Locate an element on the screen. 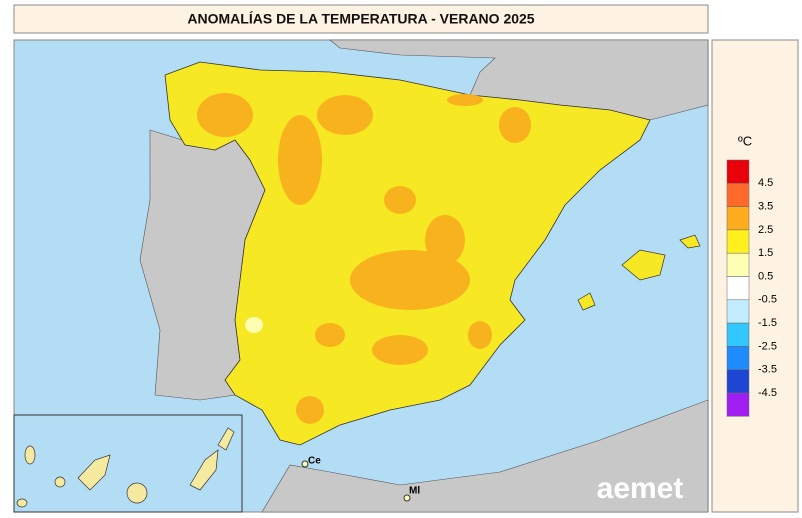 The height and width of the screenshot is (518, 802). ceuta-label: Ce is located at coordinates (314, 461).